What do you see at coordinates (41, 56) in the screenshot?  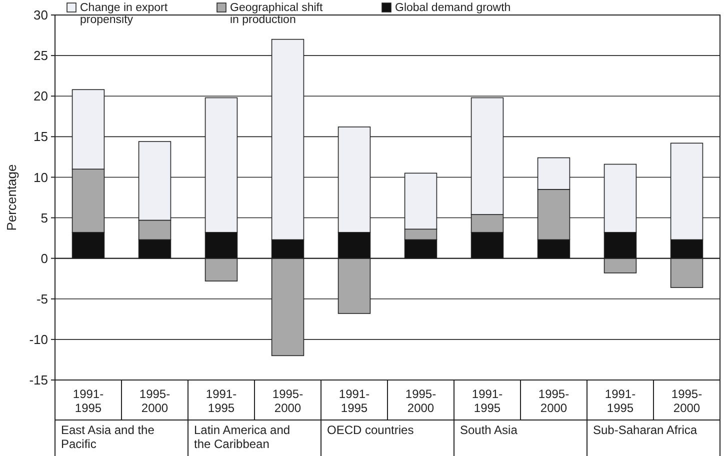 I see `y-tick-label: 25` at bounding box center [41, 56].